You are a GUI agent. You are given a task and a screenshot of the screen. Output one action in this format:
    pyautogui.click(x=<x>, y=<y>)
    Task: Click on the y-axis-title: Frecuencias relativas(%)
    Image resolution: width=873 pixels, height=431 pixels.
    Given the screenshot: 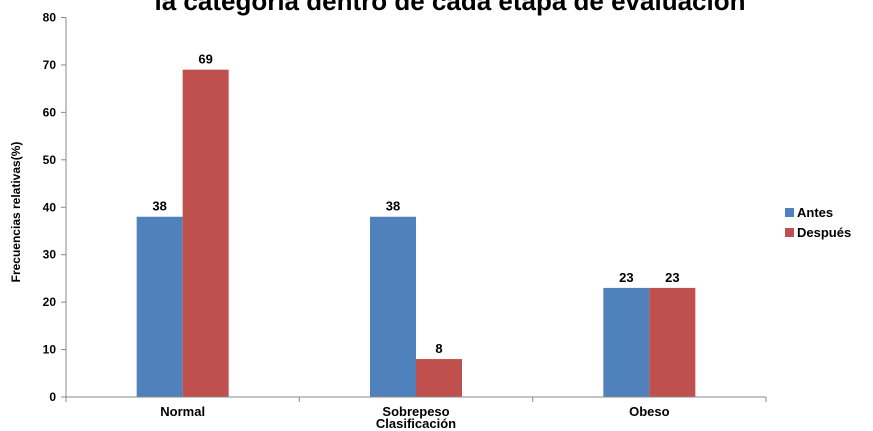 What is the action you would take?
    pyautogui.click(x=16, y=212)
    